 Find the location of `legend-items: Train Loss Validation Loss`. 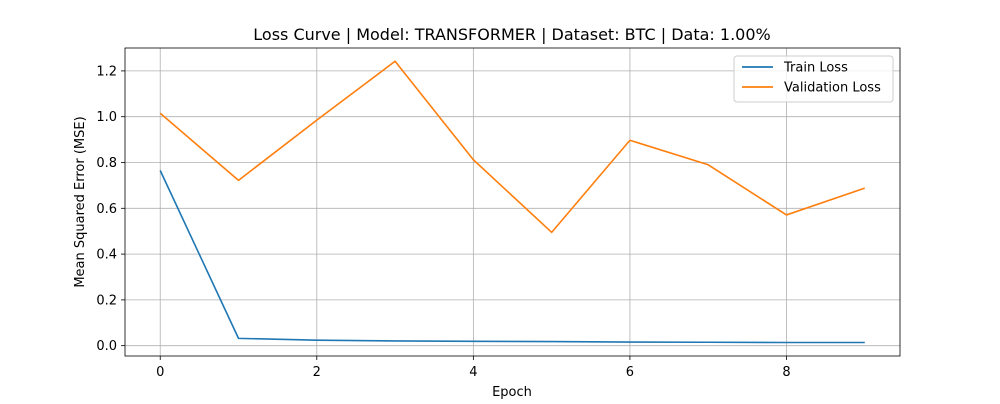

legend-items: Train Loss Validation Loss is located at coordinates (811, 78).